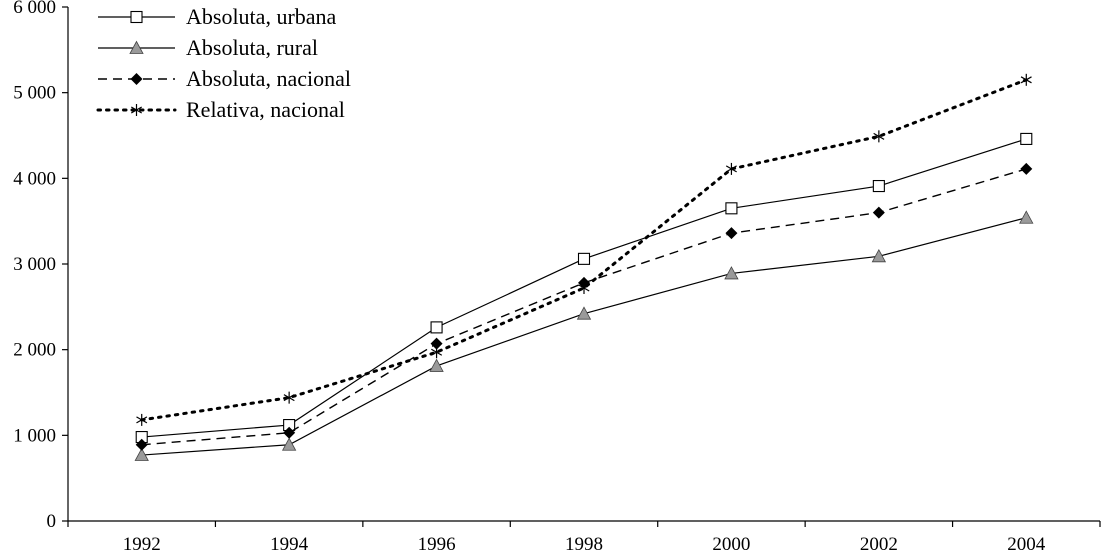 The image size is (1102, 557). I want to click on y-tick-label: 6 000, so click(34, 9).